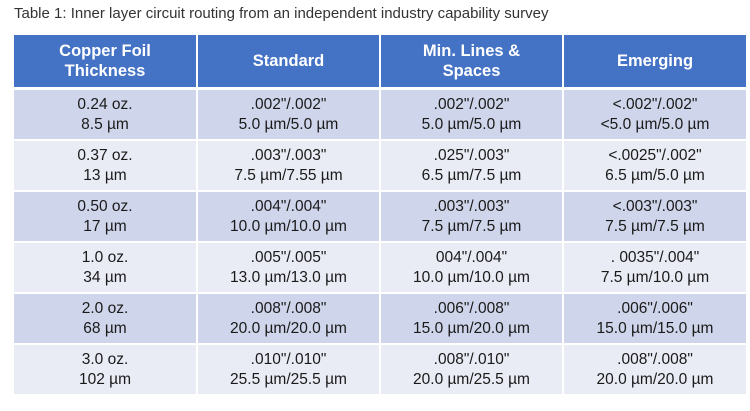 This screenshot has height=411, width=750. I want to click on cell-line: 8.5 µm, so click(105, 124).